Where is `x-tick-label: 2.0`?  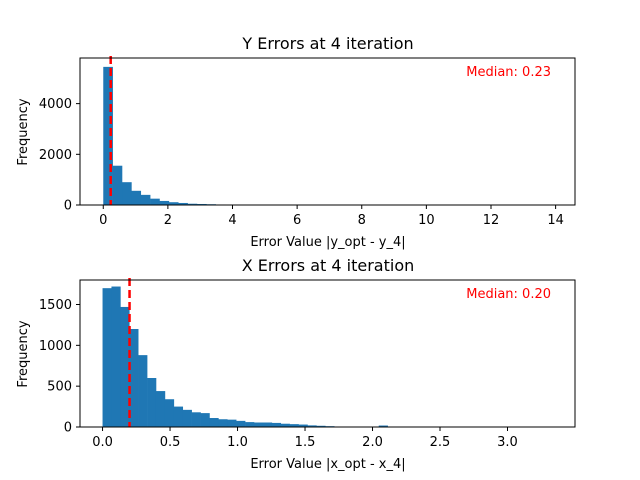
x-tick-label: 2.0 is located at coordinates (372, 442).